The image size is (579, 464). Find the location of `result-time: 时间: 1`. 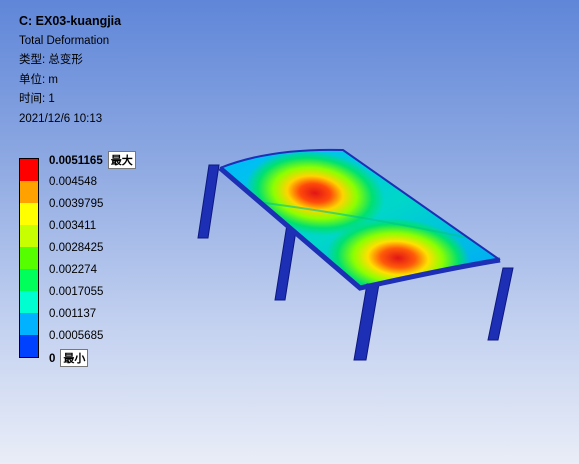

result-time: 时间: 1 is located at coordinates (37, 99).